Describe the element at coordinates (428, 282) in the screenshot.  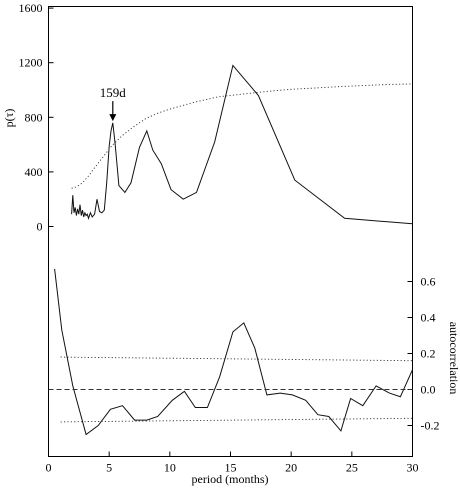
I see `bottom-y-tick-label: 0.6` at that location.